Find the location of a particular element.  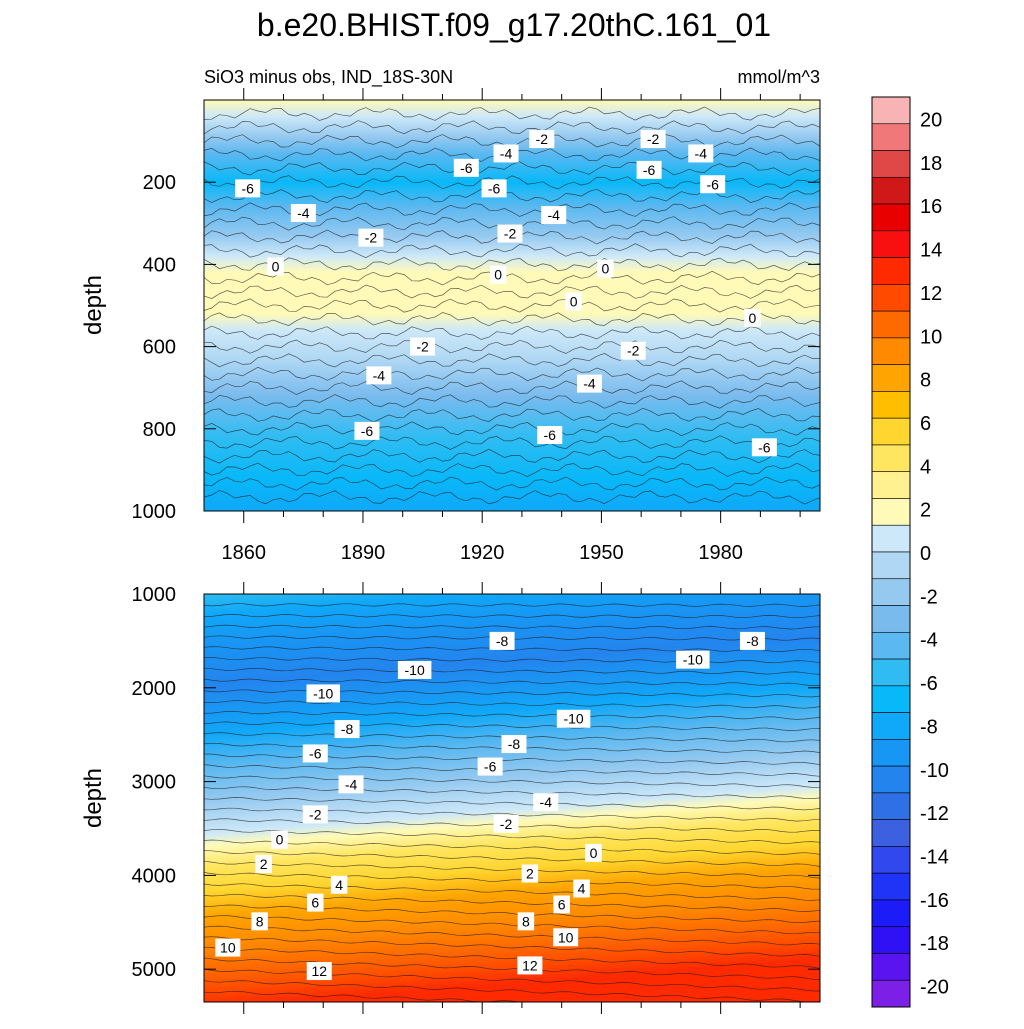

figure-title: b.e20.BHIST.f09_g17.20thC.161_01 is located at coordinates (514, 25).